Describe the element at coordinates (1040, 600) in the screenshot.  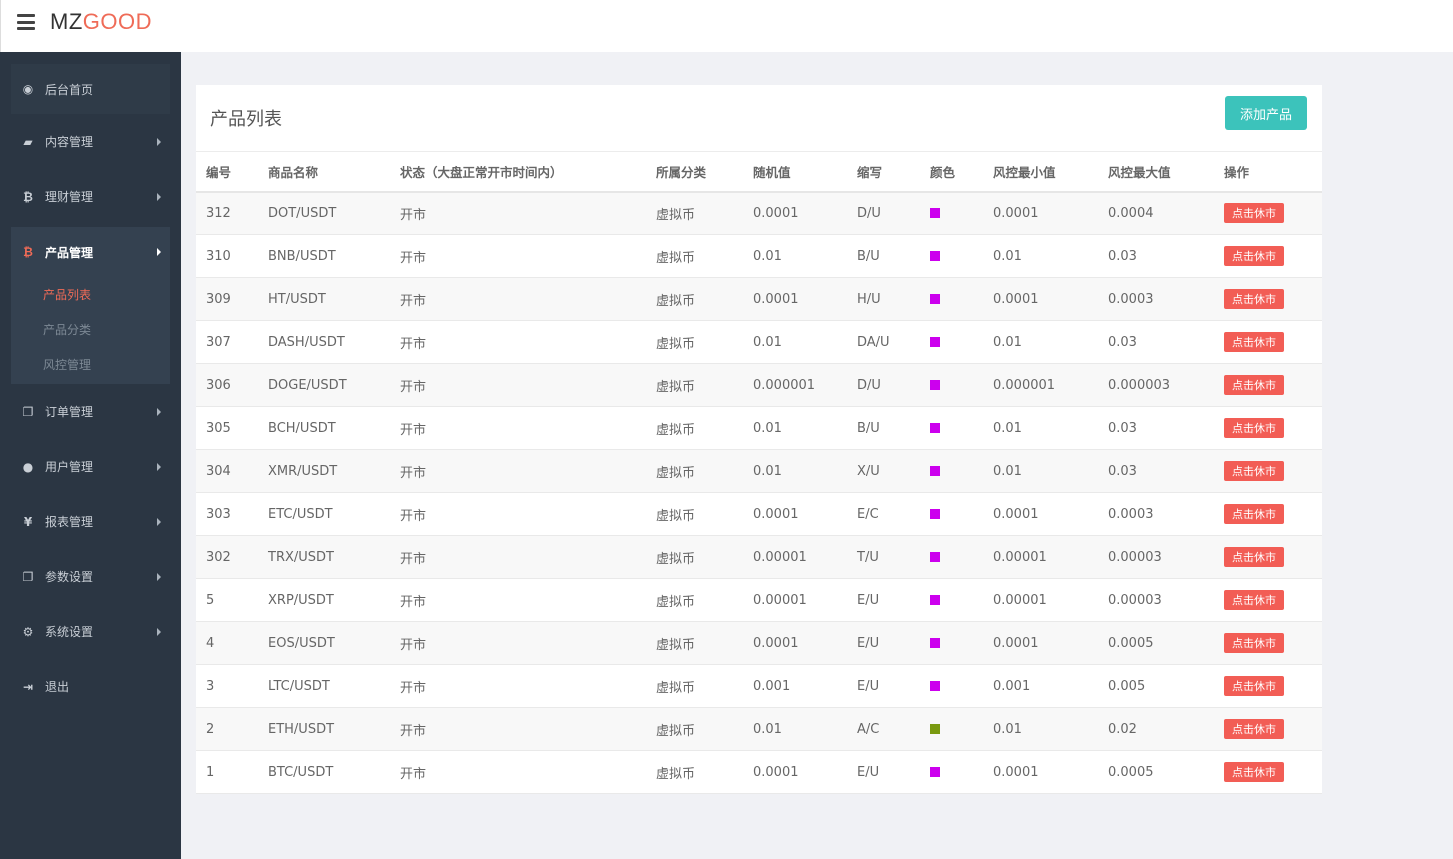
I see `cell-risk-min: 0.00001` at that location.